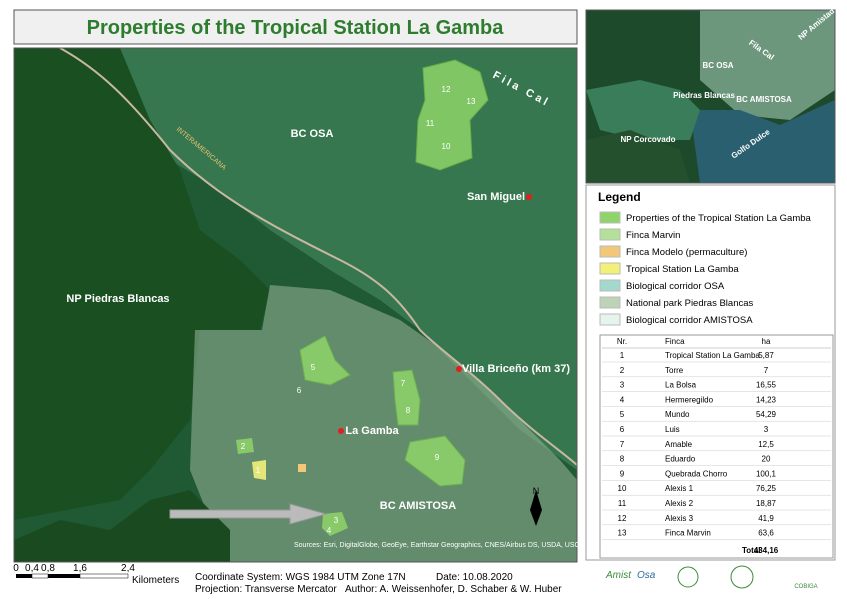  What do you see at coordinates (674, 370) in the screenshot?
I see `table-cell: Torre` at bounding box center [674, 370].